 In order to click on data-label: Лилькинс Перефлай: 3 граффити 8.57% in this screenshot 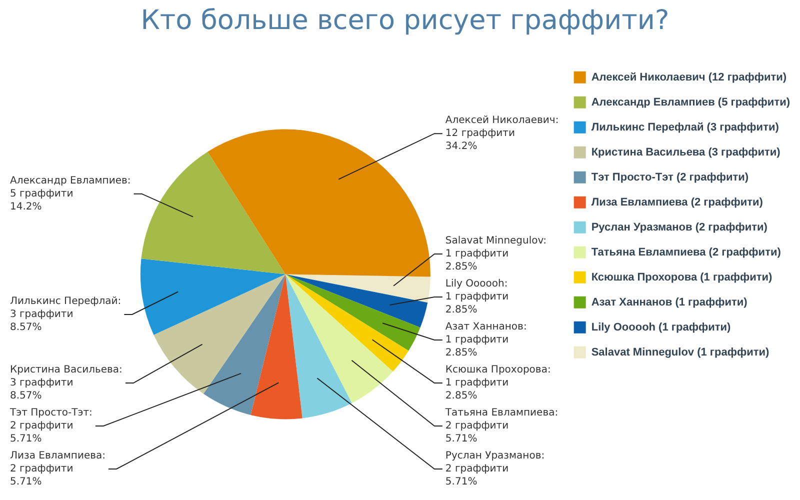, I will do `click(66, 315)`.